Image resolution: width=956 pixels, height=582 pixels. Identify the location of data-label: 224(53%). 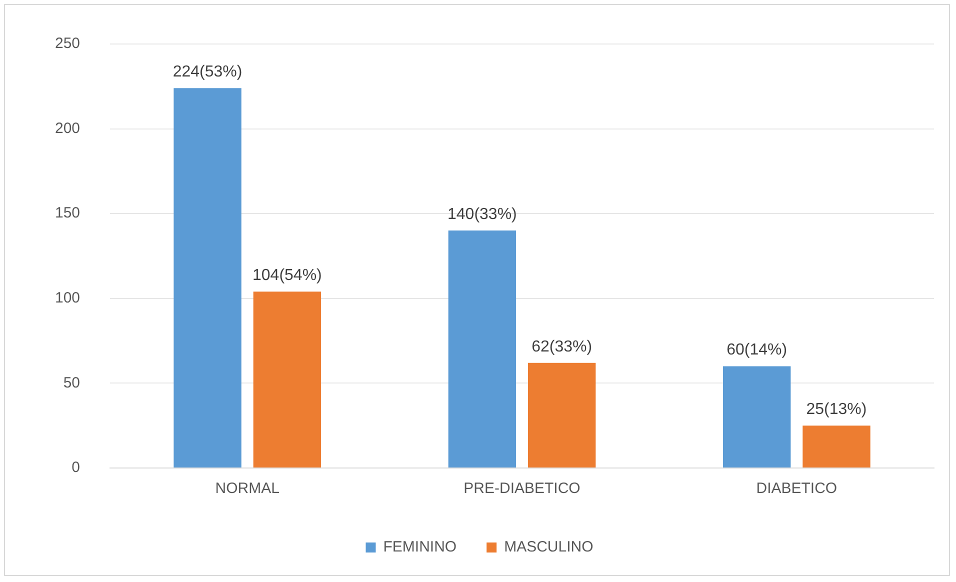
(207, 72).